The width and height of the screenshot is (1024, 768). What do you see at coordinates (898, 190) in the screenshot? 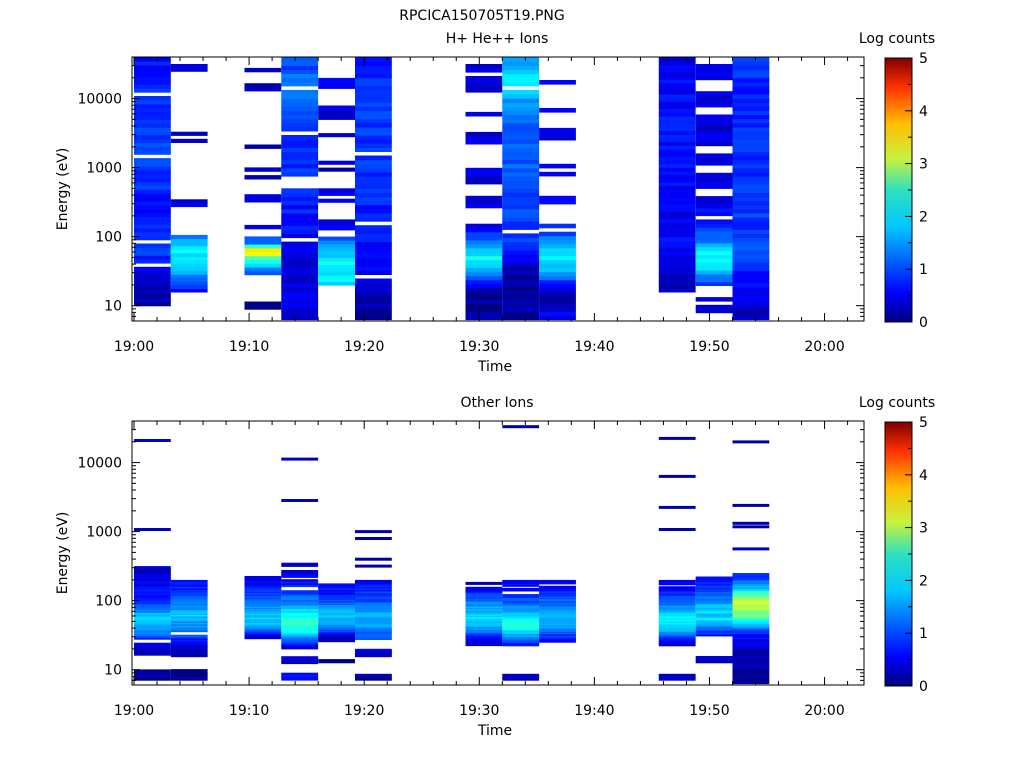
I see `colorbar` at bounding box center [898, 190].